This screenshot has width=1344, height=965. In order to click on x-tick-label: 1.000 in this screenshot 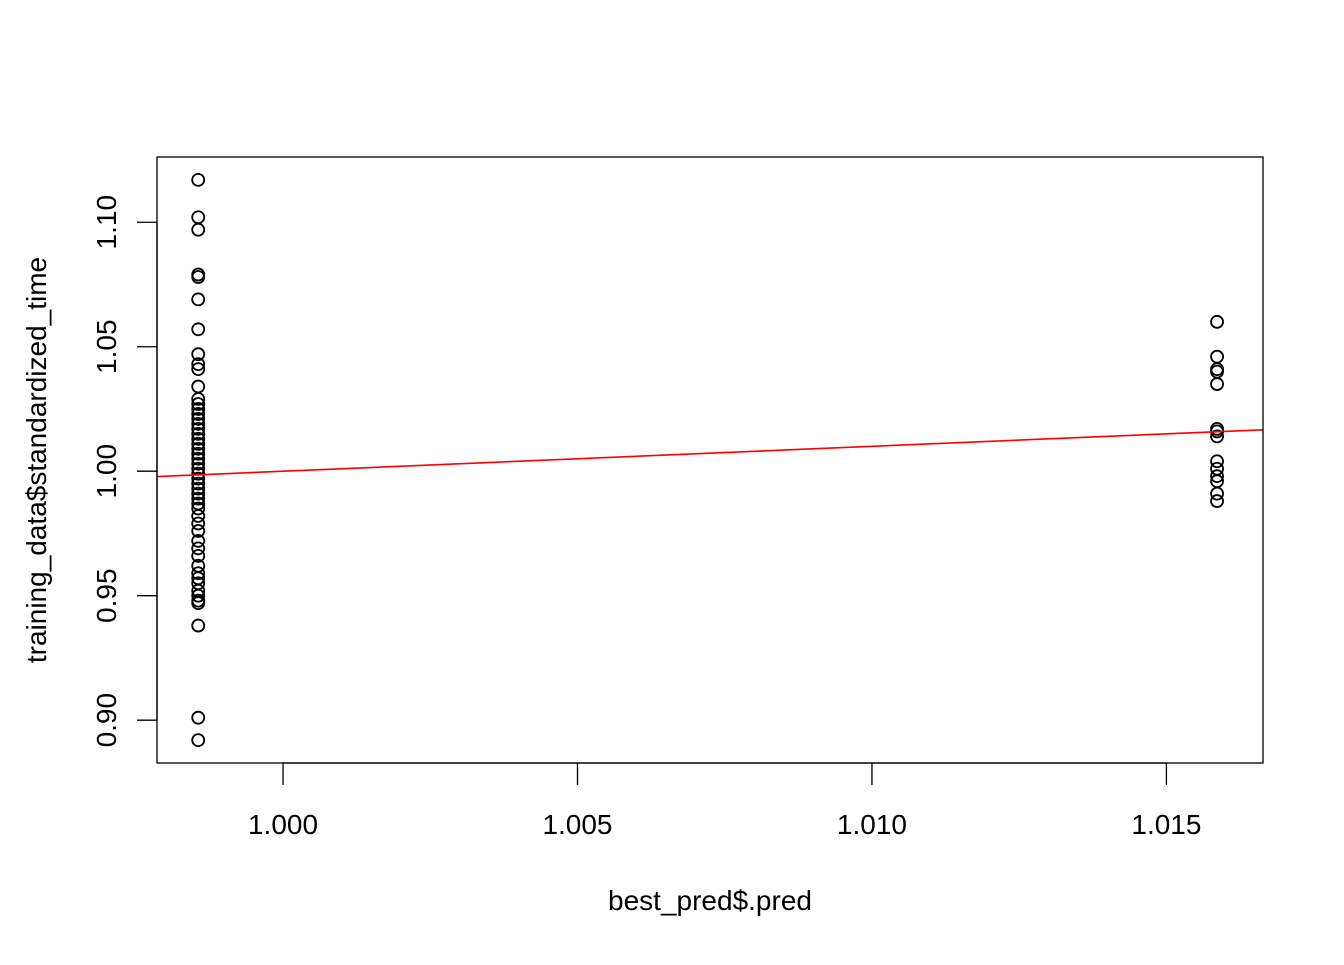, I will do `click(283, 824)`.